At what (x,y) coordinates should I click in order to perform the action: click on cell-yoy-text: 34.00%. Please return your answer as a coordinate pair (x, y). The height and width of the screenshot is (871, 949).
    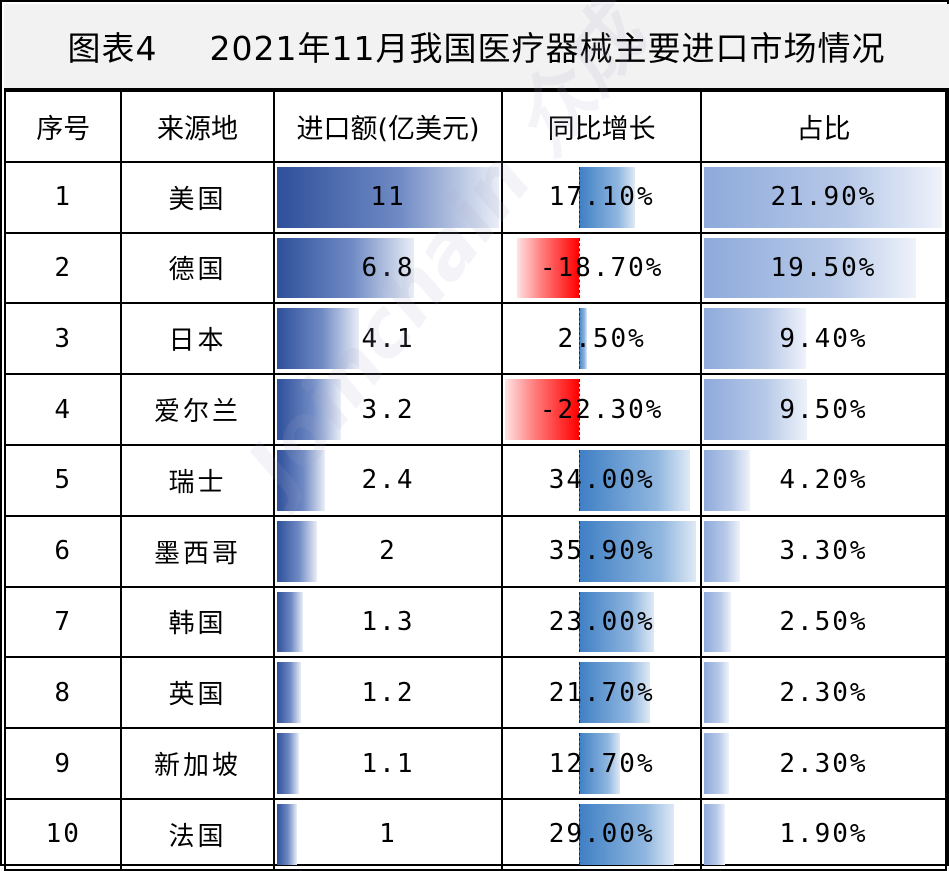
    Looking at the image, I should click on (601, 480).